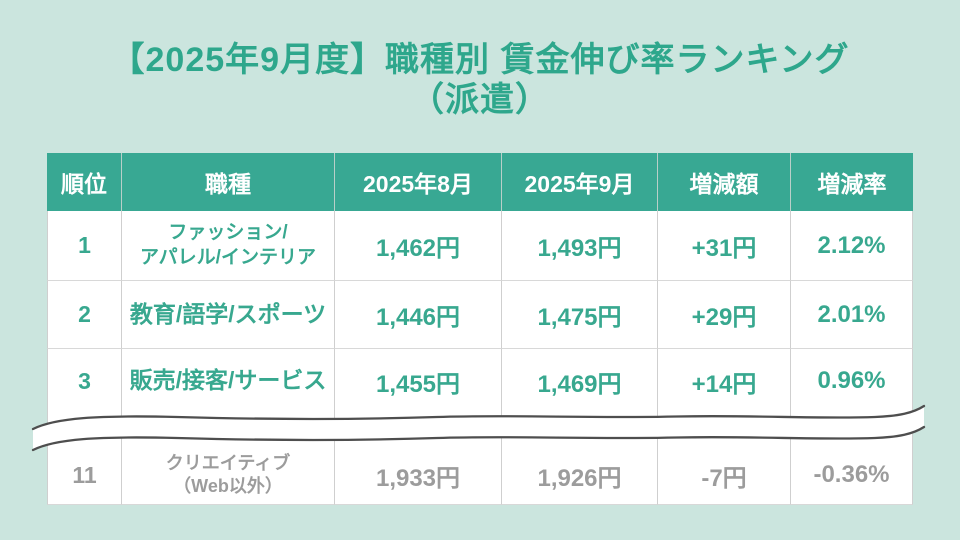 The width and height of the screenshot is (960, 540). What do you see at coordinates (580, 381) in the screenshot?
I see `wage-september: 1,469円` at bounding box center [580, 381].